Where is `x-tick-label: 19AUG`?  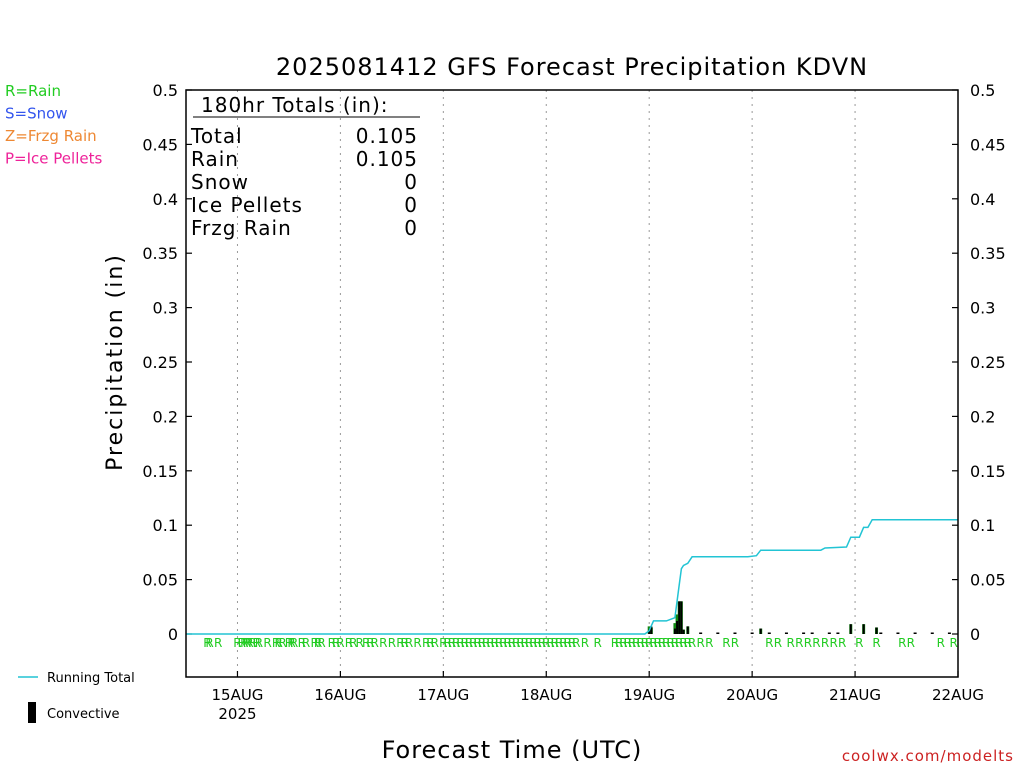
x-tick-label: 19AUG is located at coordinates (649, 695).